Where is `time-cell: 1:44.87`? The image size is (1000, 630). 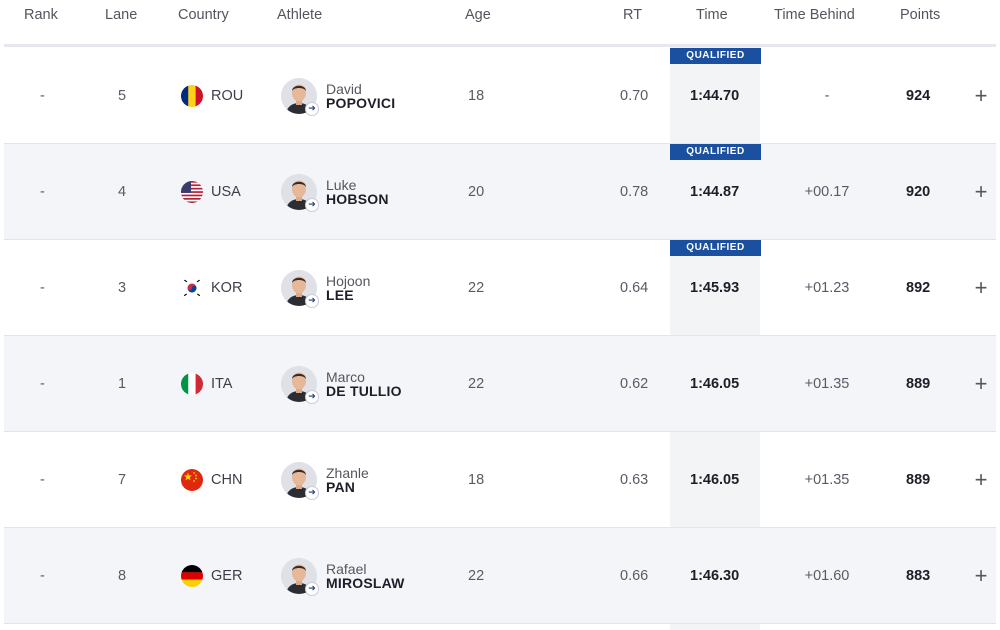 time-cell: 1:44.87 is located at coordinates (715, 191).